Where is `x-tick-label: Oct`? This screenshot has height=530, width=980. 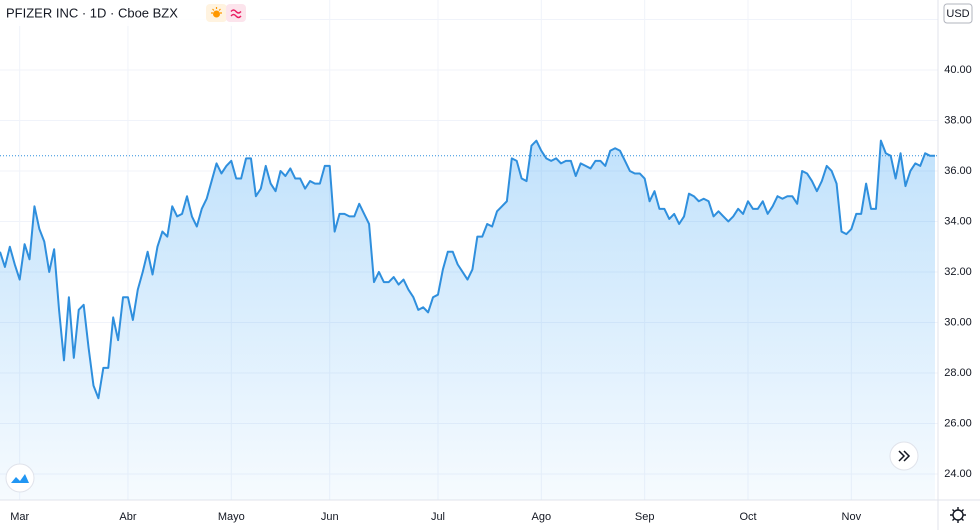
x-tick-label: Oct is located at coordinates (747, 517).